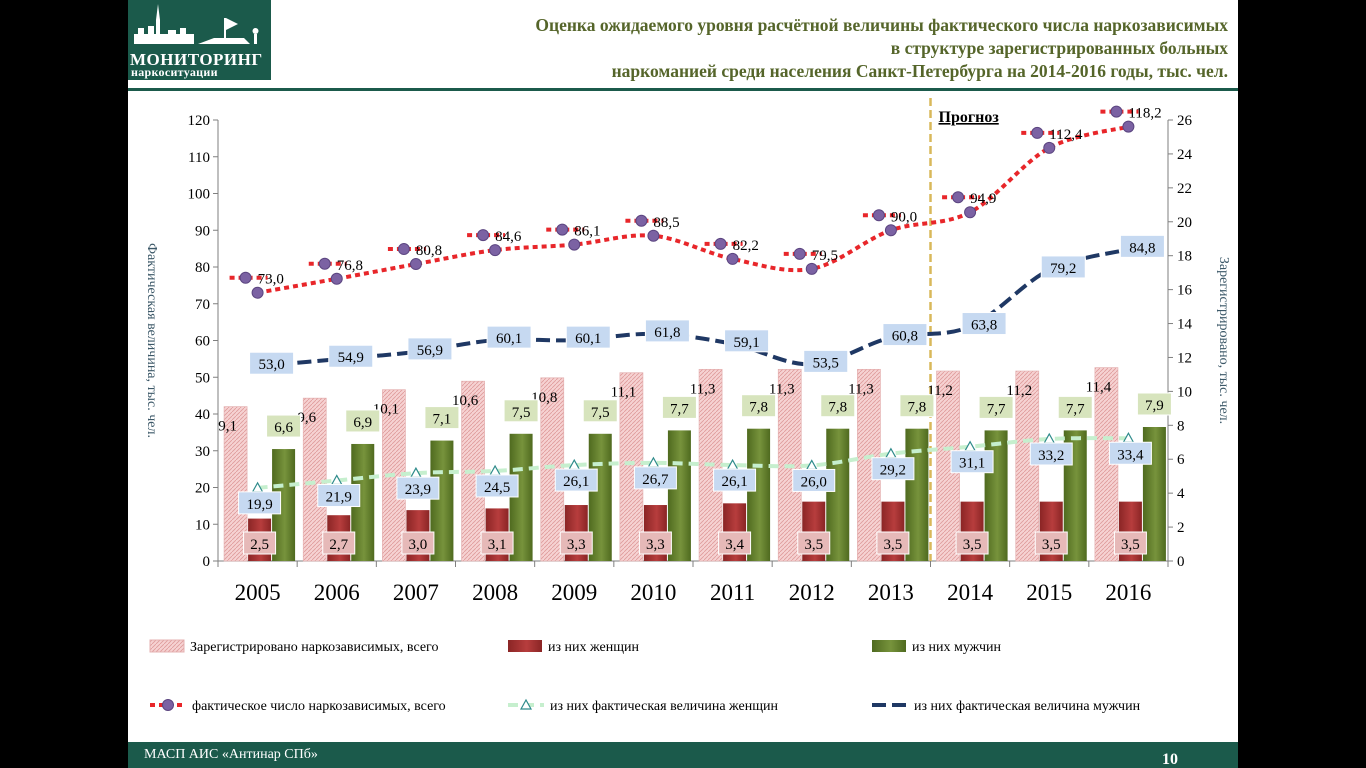 Image resolution: width=1366 pixels, height=768 pixels. I want to click on legend-women-registered-swatch, so click(525, 646).